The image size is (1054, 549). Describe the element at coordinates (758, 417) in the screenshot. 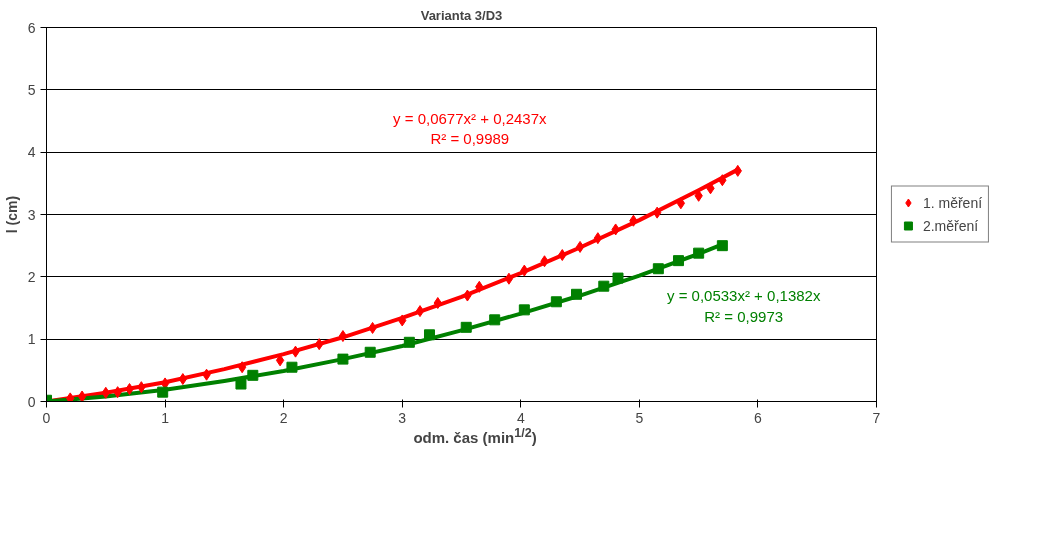

I see `x-tick-label: 6` at that location.